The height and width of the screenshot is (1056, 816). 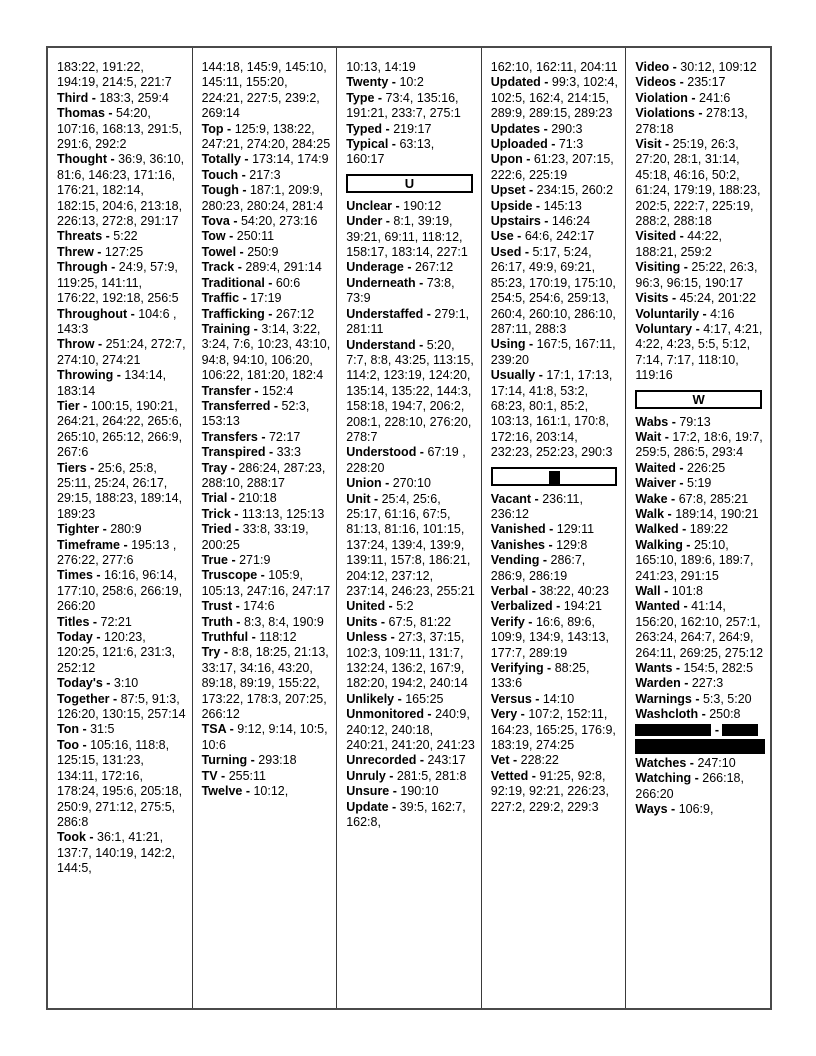 What do you see at coordinates (700, 468) in the screenshot?
I see `index-entry: Waited - 226:25` at bounding box center [700, 468].